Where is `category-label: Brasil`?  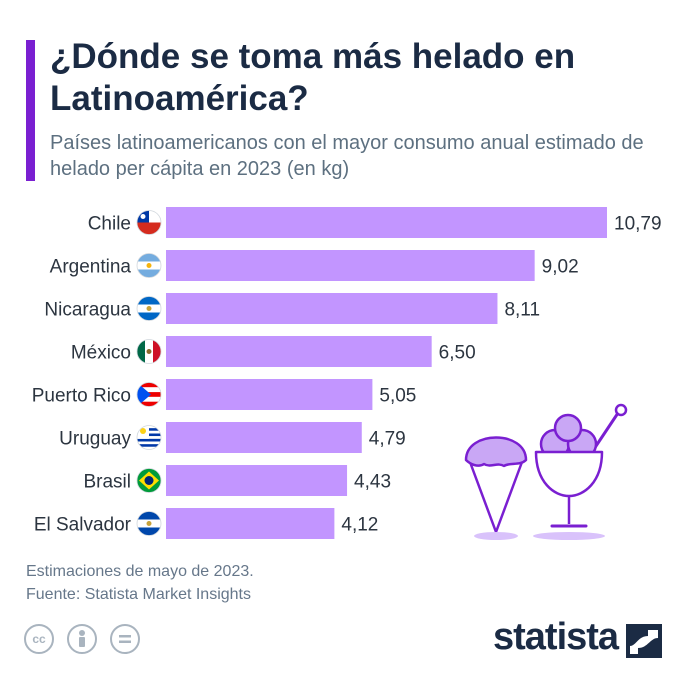 category-label: Brasil is located at coordinates (107, 482).